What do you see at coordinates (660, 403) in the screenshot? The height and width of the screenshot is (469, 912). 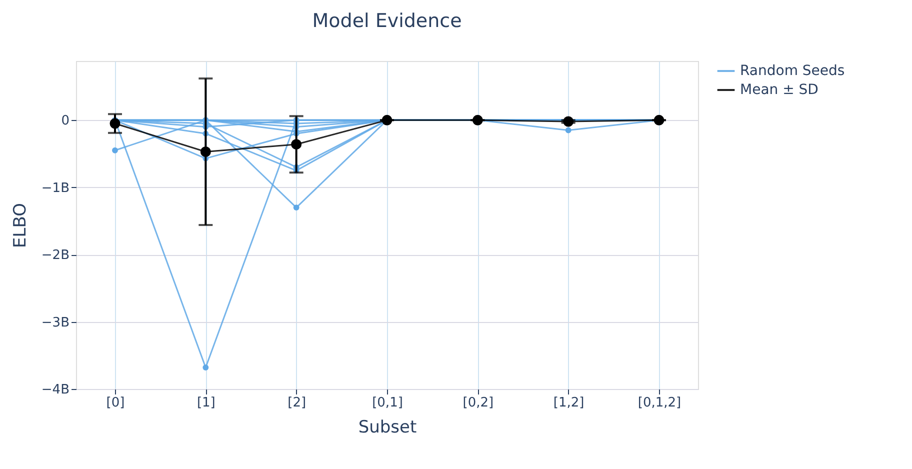 I see `x-tick-label: [0,1,2]` at bounding box center [660, 403].